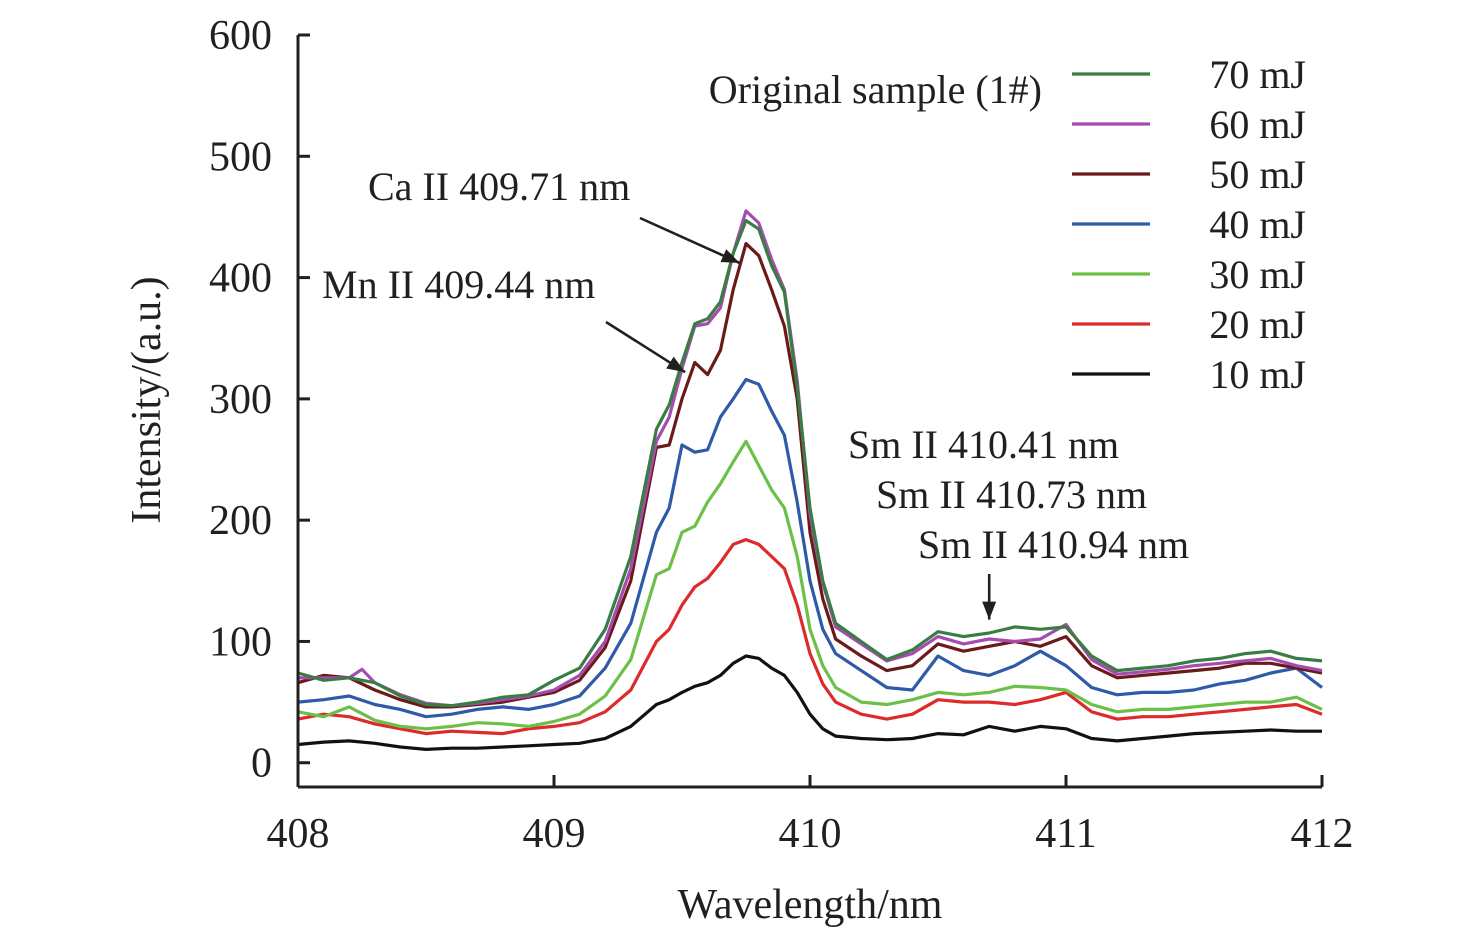 This screenshot has height=941, width=1476. I want to click on y-tick-label: 500, so click(240, 157).